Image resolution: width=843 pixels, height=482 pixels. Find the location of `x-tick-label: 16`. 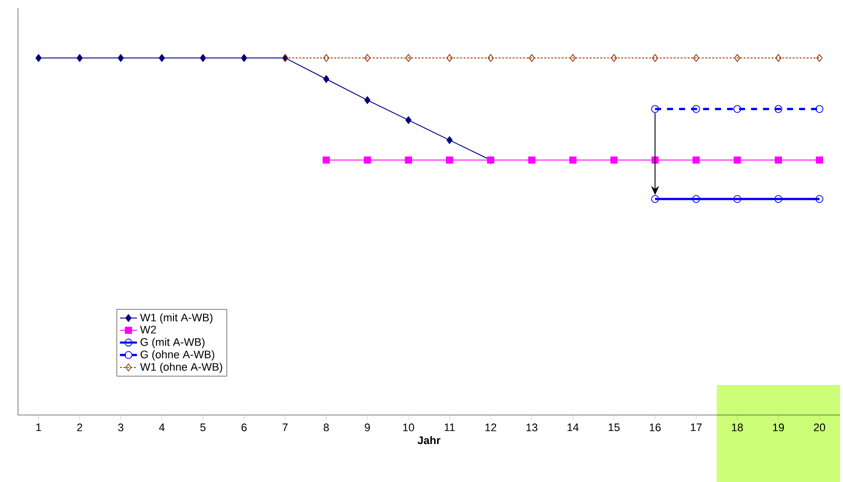

x-tick-label: 16 is located at coordinates (655, 428).